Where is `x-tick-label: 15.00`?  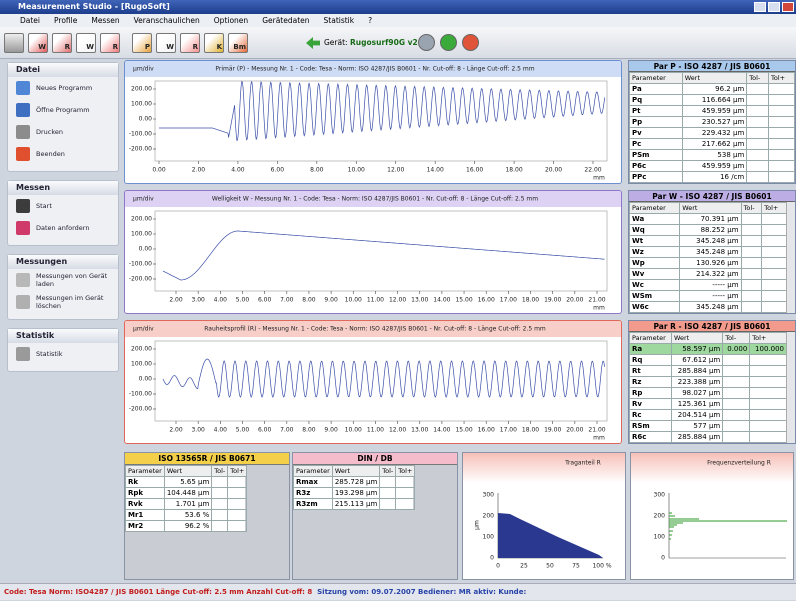
x-tick-label: 15.00 is located at coordinates (463, 300).